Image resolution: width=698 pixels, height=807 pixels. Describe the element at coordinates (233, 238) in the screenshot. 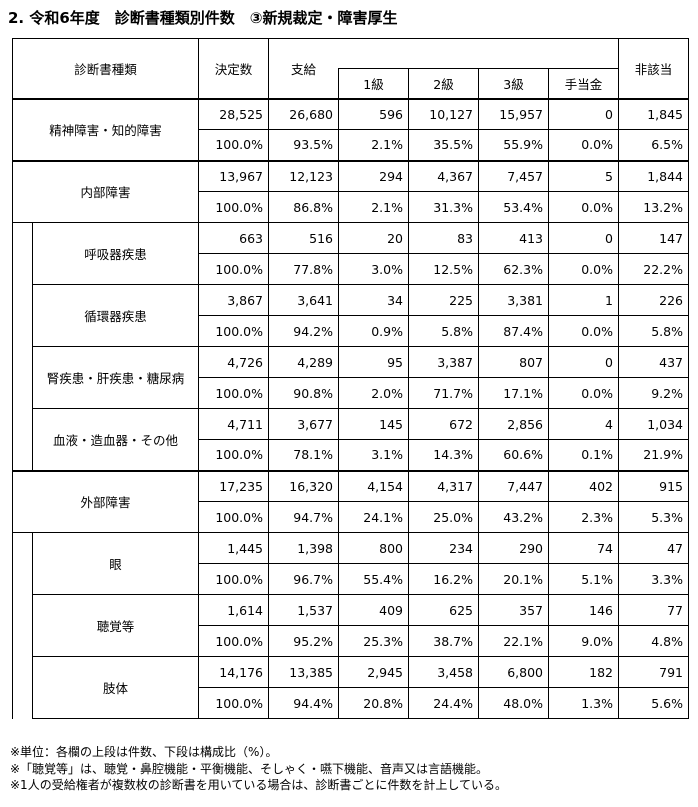

I see `count-cell: 663` at that location.